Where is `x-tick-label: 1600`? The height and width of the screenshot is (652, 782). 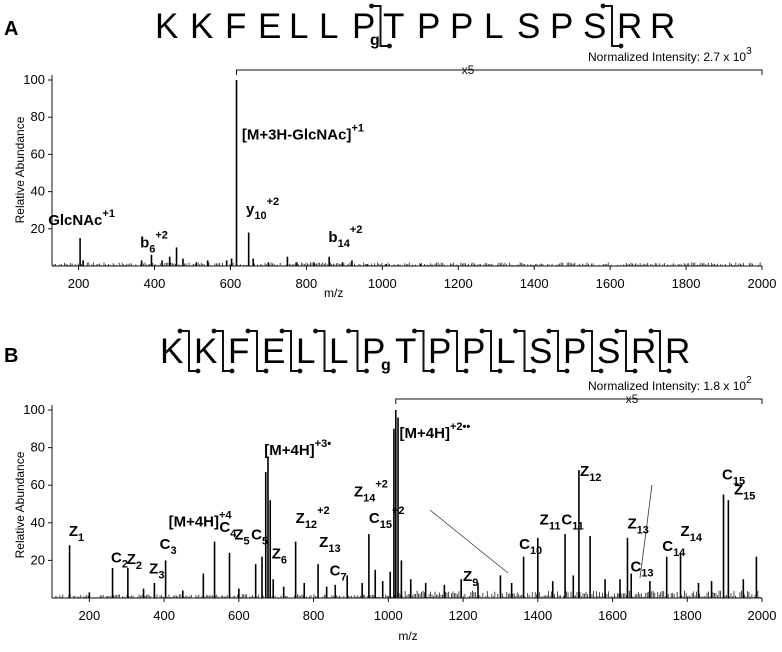
x-tick-label: 1600 is located at coordinates (610, 283).